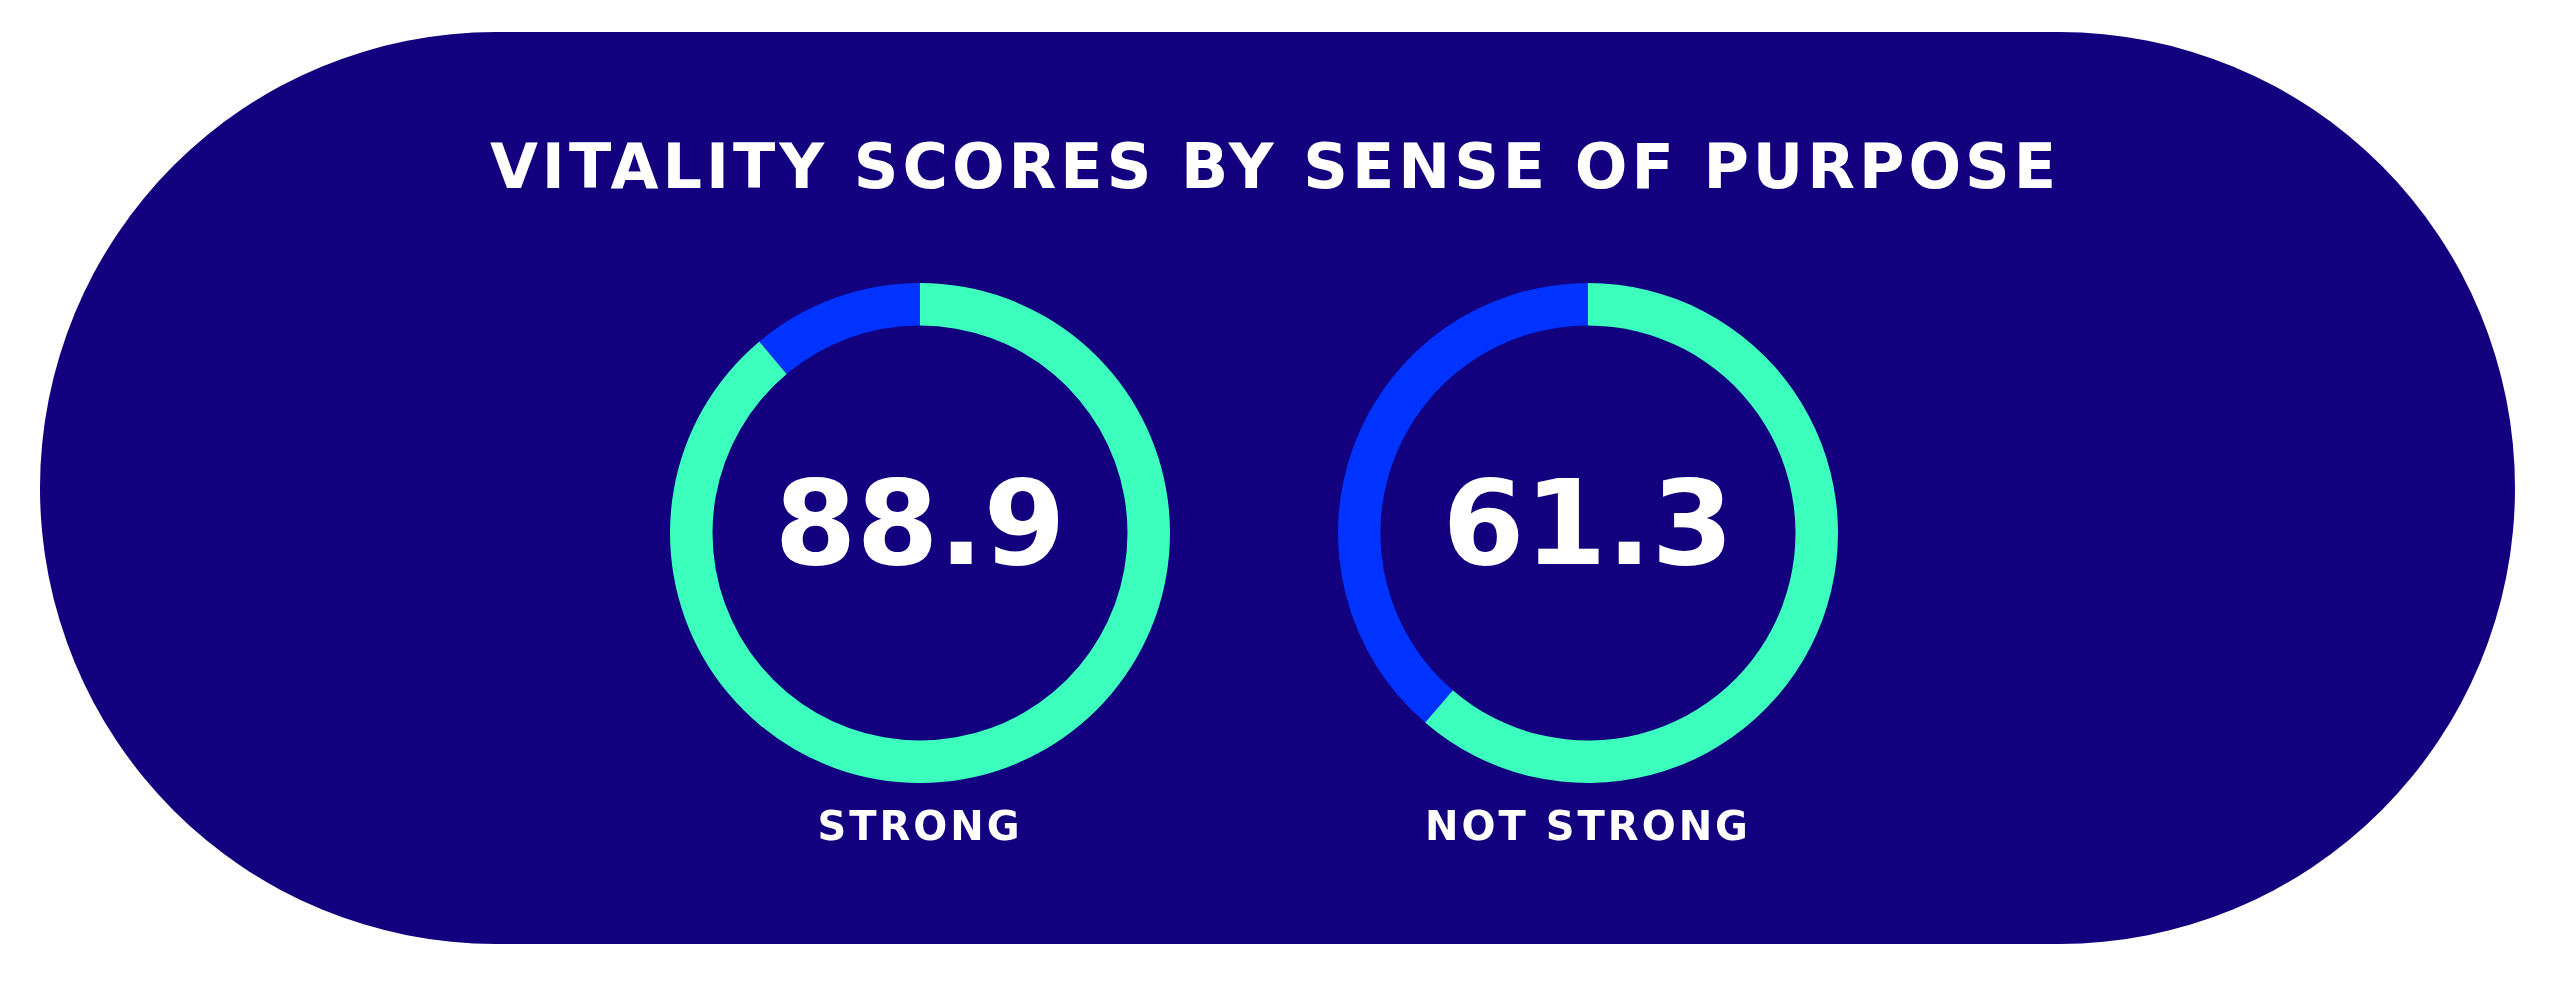 This screenshot has width=2550, height=985. Describe the element at coordinates (1275, 166) in the screenshot. I see `chart-title: VITALITY SCORES BY SENSE OF PURPOSE` at that location.